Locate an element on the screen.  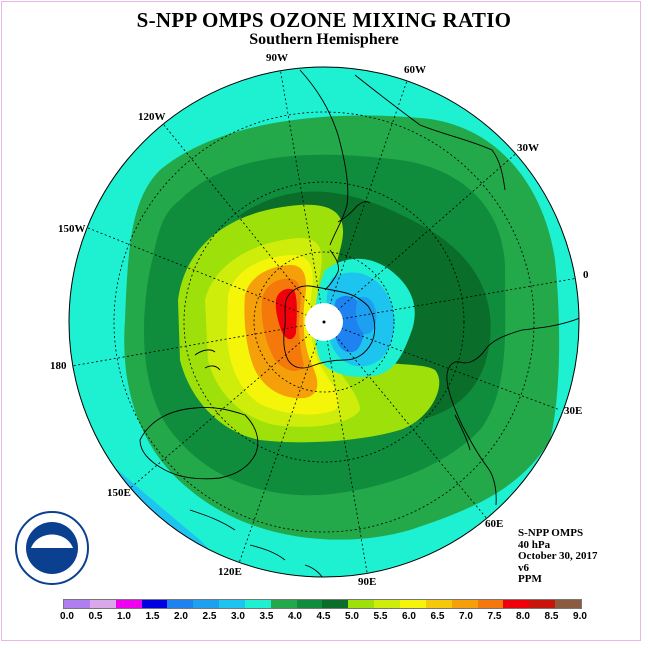
info-units: PPM is located at coordinates (530, 579).